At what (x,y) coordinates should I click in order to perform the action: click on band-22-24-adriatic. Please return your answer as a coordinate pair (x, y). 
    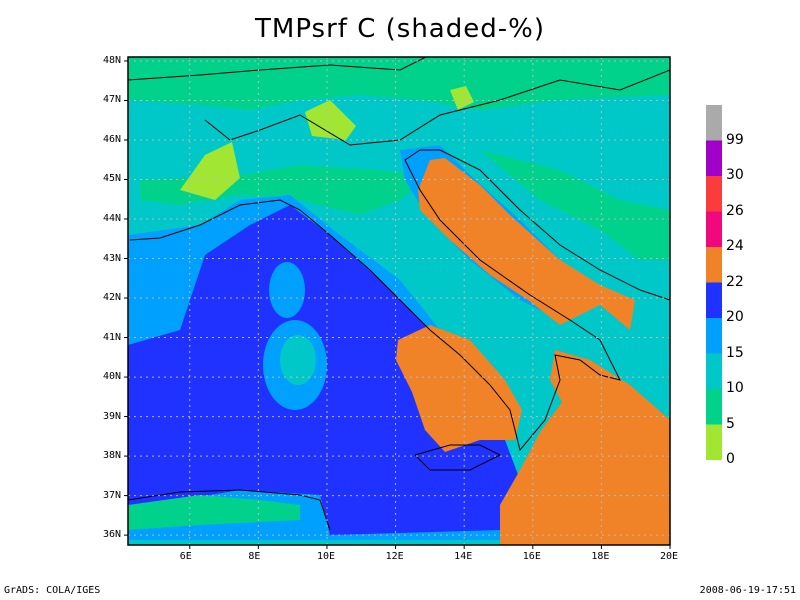
    Looking at the image, I should click on (526, 244).